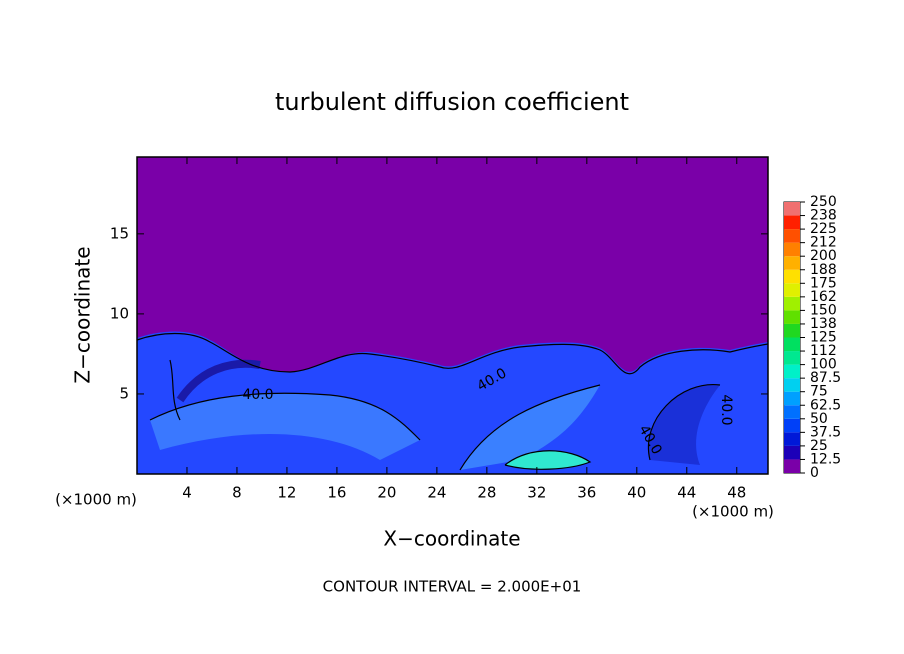 This screenshot has height=654, width=904. What do you see at coordinates (451, 539) in the screenshot?
I see `x-axis-label: X−coordinate` at bounding box center [451, 539].